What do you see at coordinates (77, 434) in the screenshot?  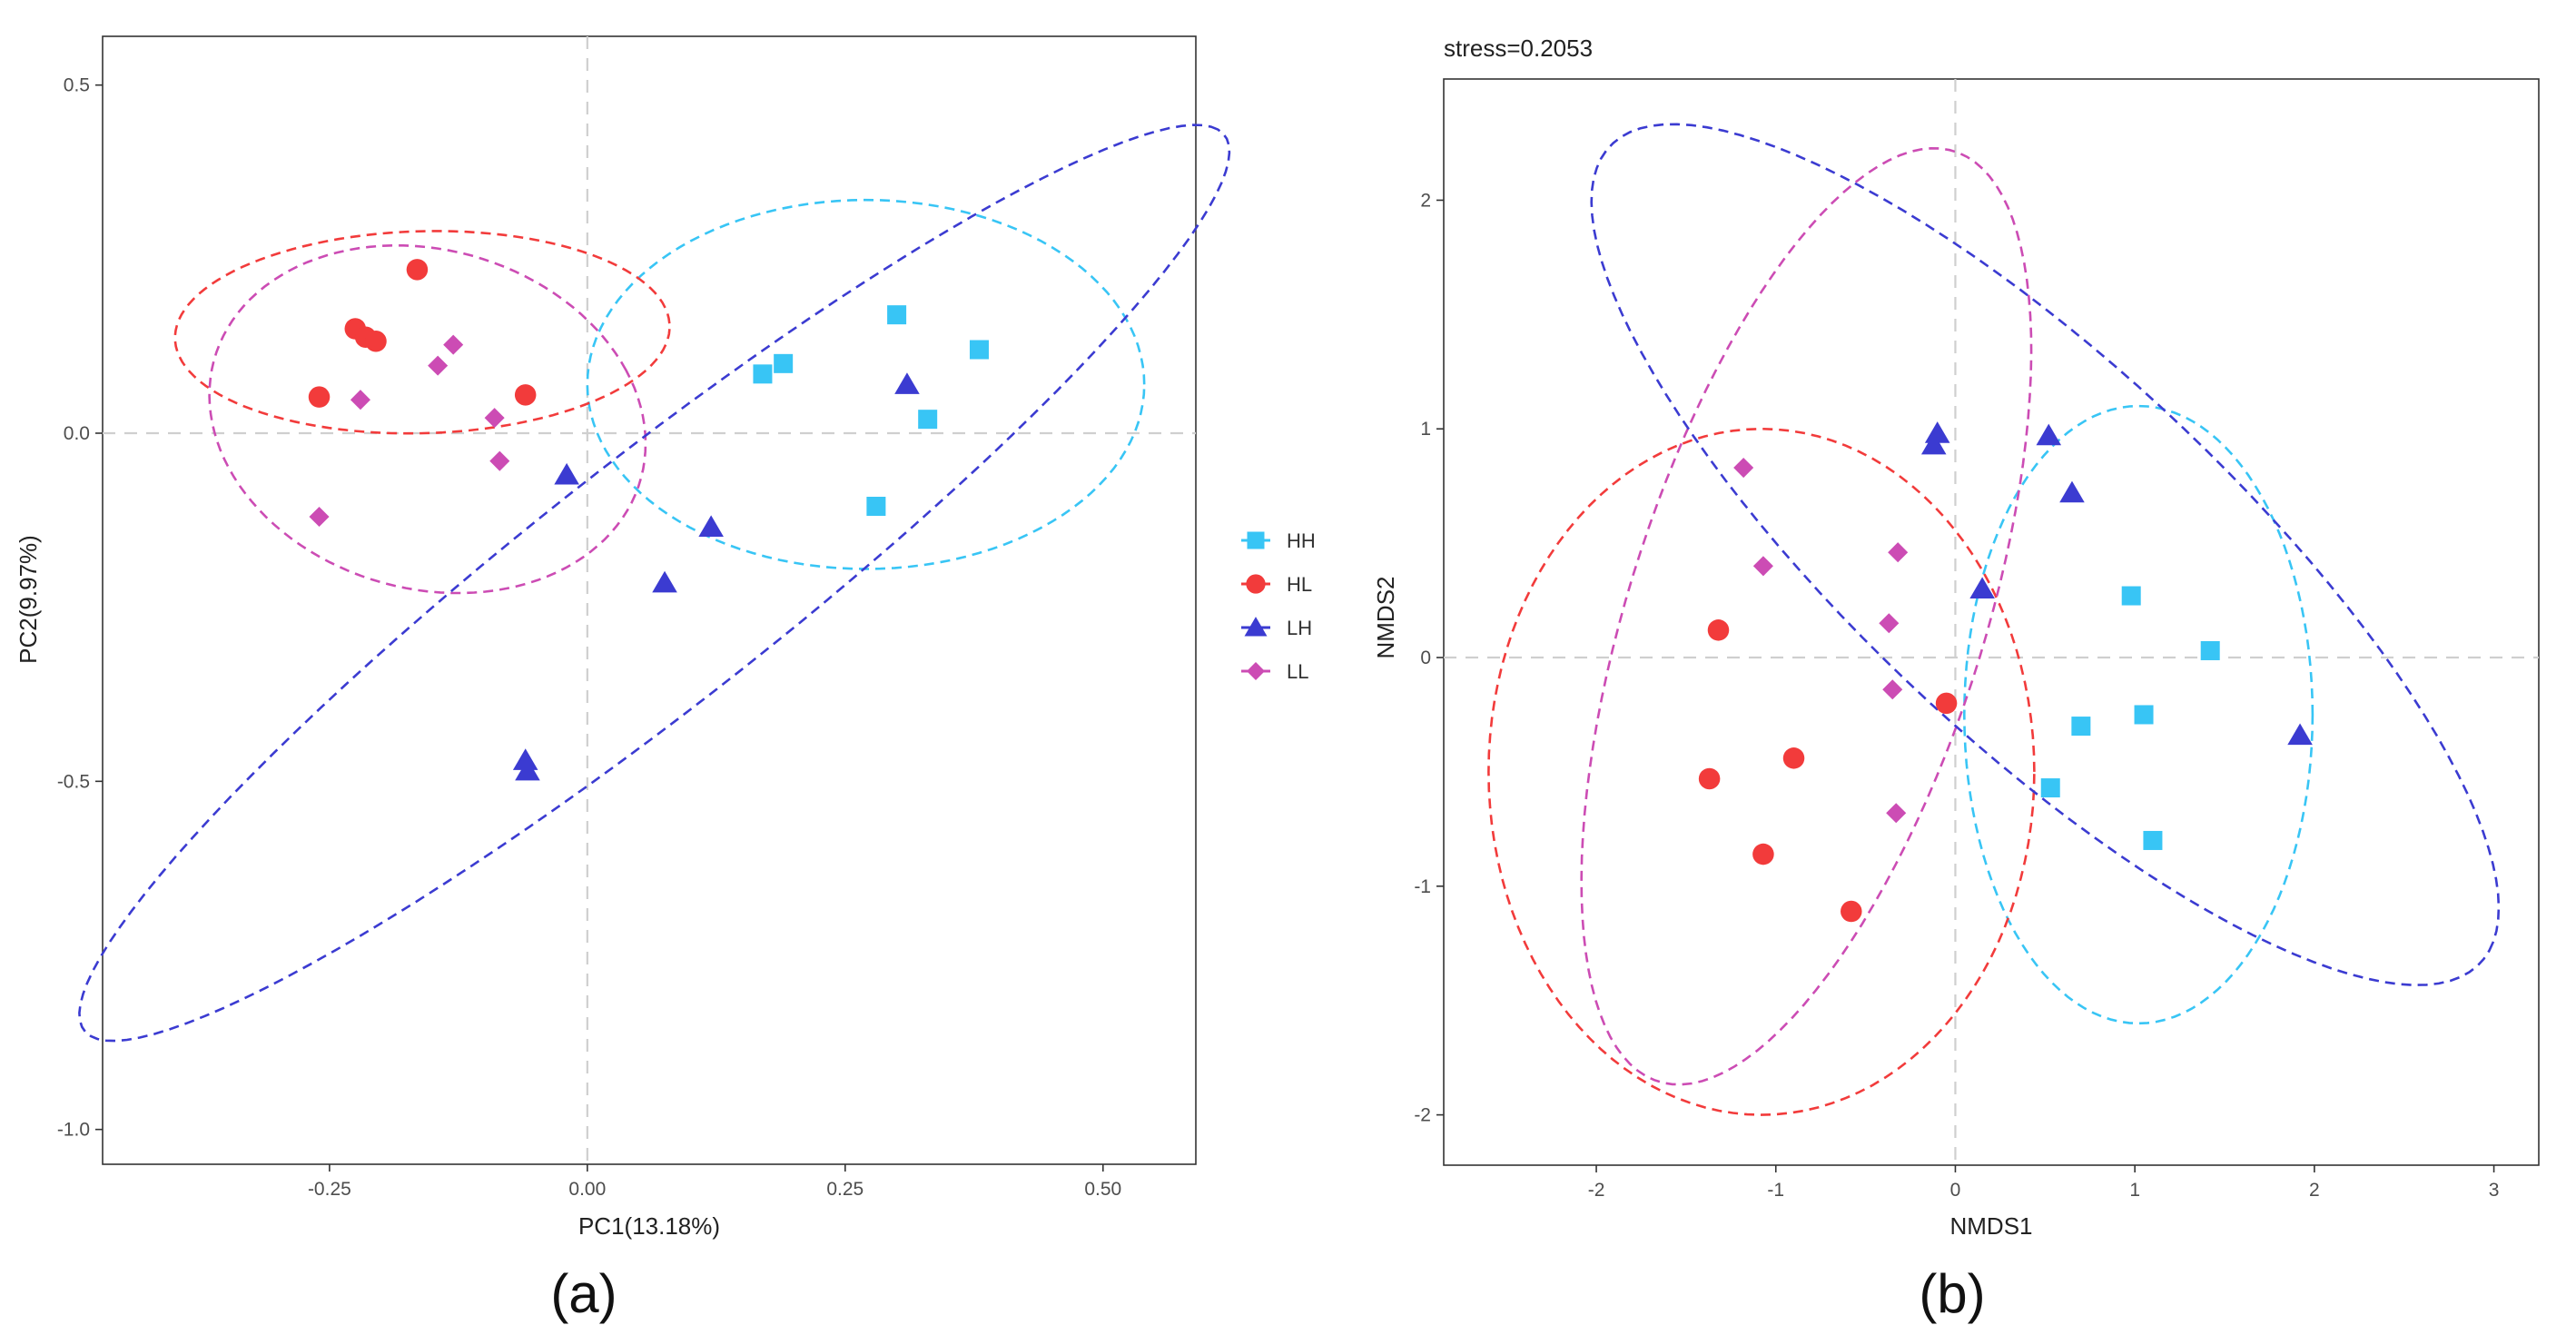 I see `panel-a-y-tick-label: 0.0` at bounding box center [77, 434].